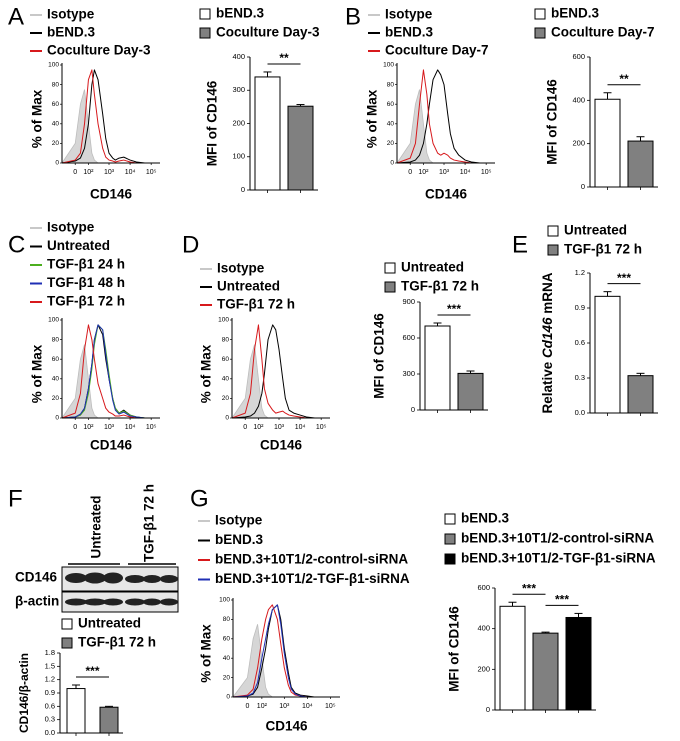 Image resolution: width=680 pixels, height=741 pixels. Describe the element at coordinates (408, 373) in the screenshot. I see `y-tick-label: 300` at that location.